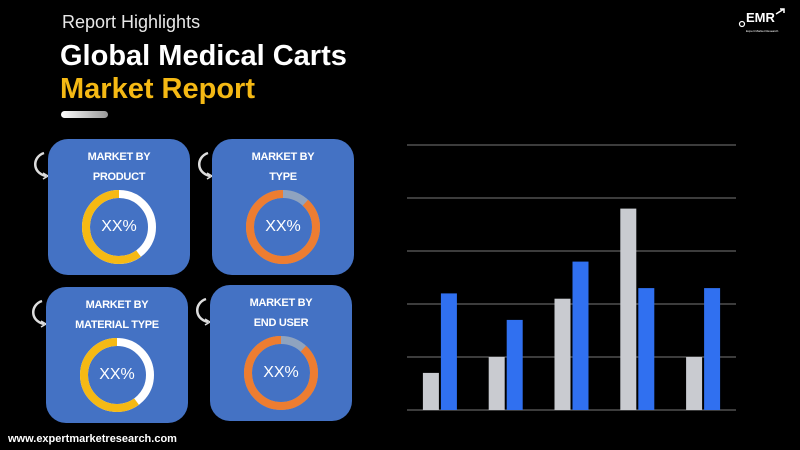  I want to click on card-label: MARKET BY PRODUCT, so click(119, 167).